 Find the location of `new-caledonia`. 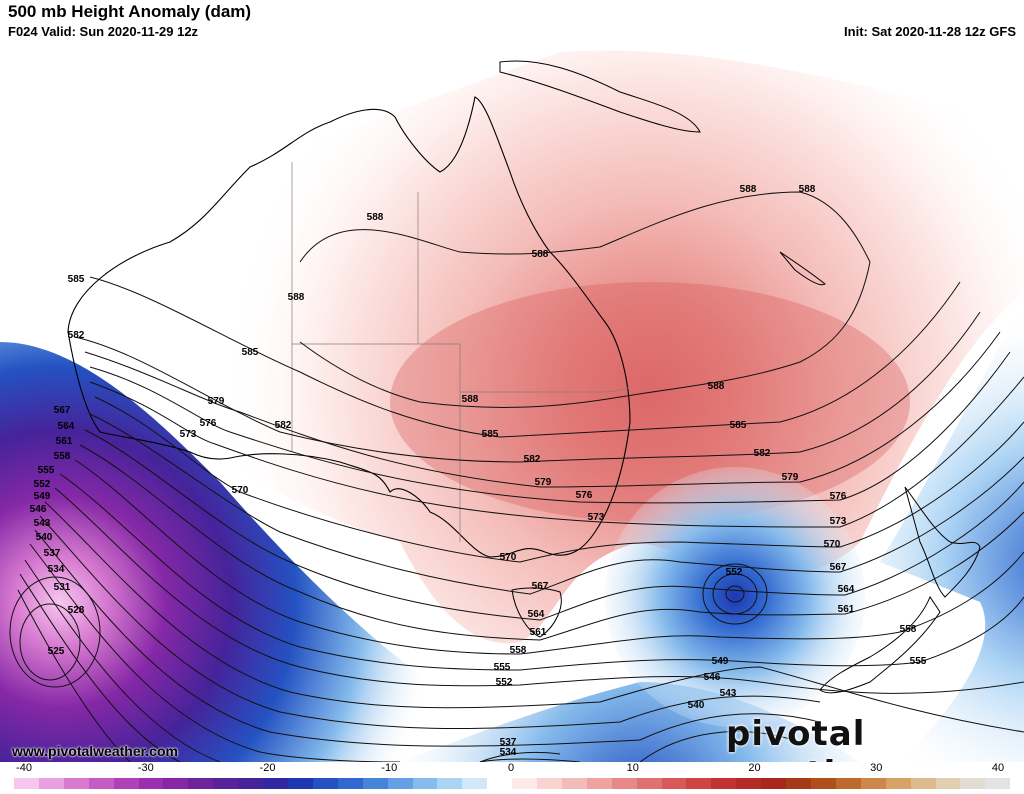

new-caledonia is located at coordinates (802, 268).